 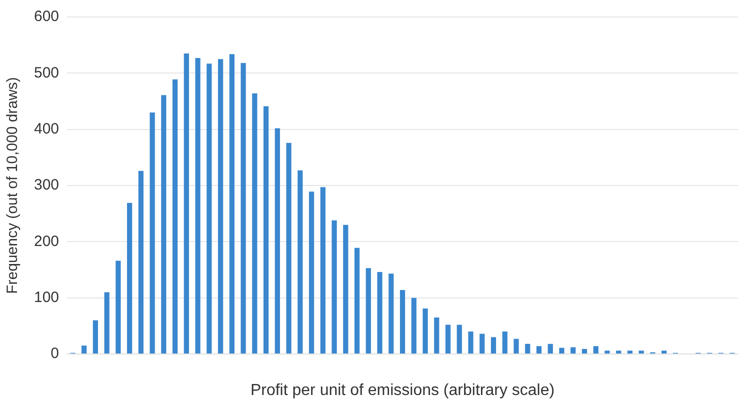 I want to click on y-tick-label: 200, so click(x=47, y=241).